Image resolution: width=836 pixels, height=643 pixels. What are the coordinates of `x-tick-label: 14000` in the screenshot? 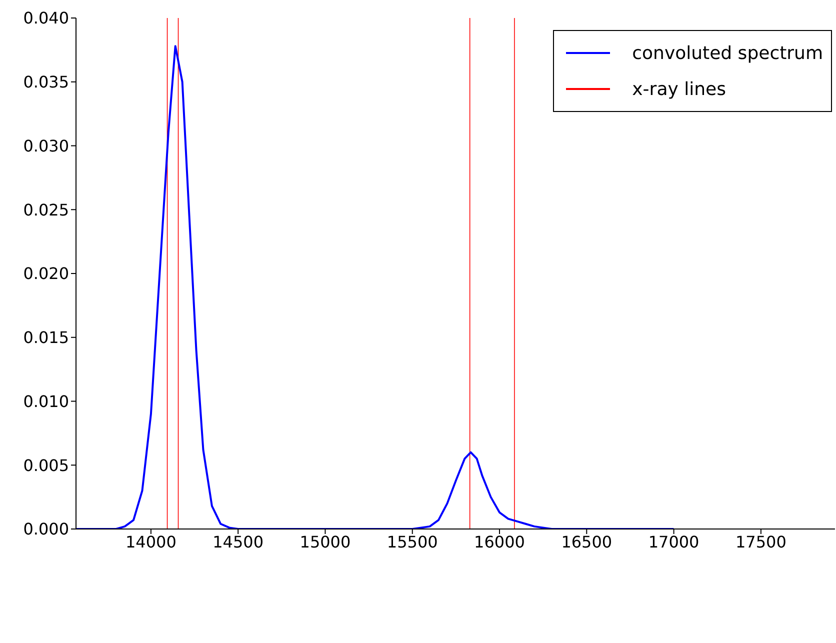 It's located at (150, 542).